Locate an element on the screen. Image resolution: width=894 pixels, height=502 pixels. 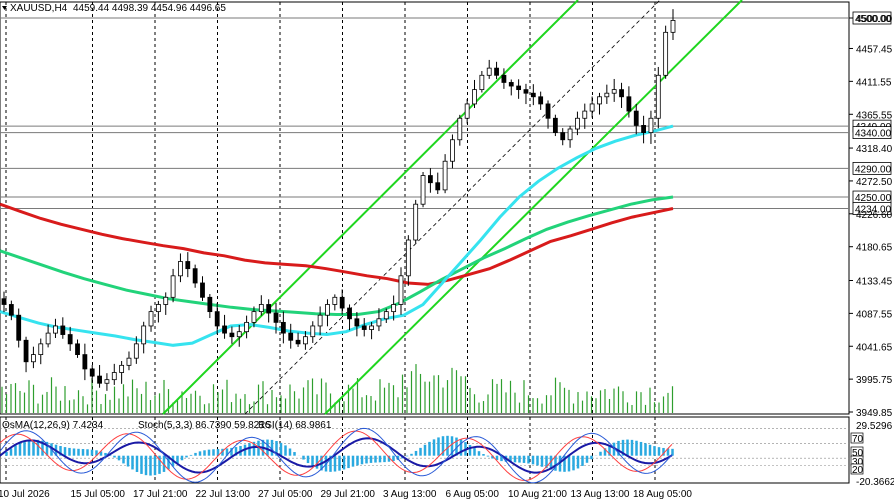
time-label: 15 Jul 05:00 is located at coordinates (98, 494).